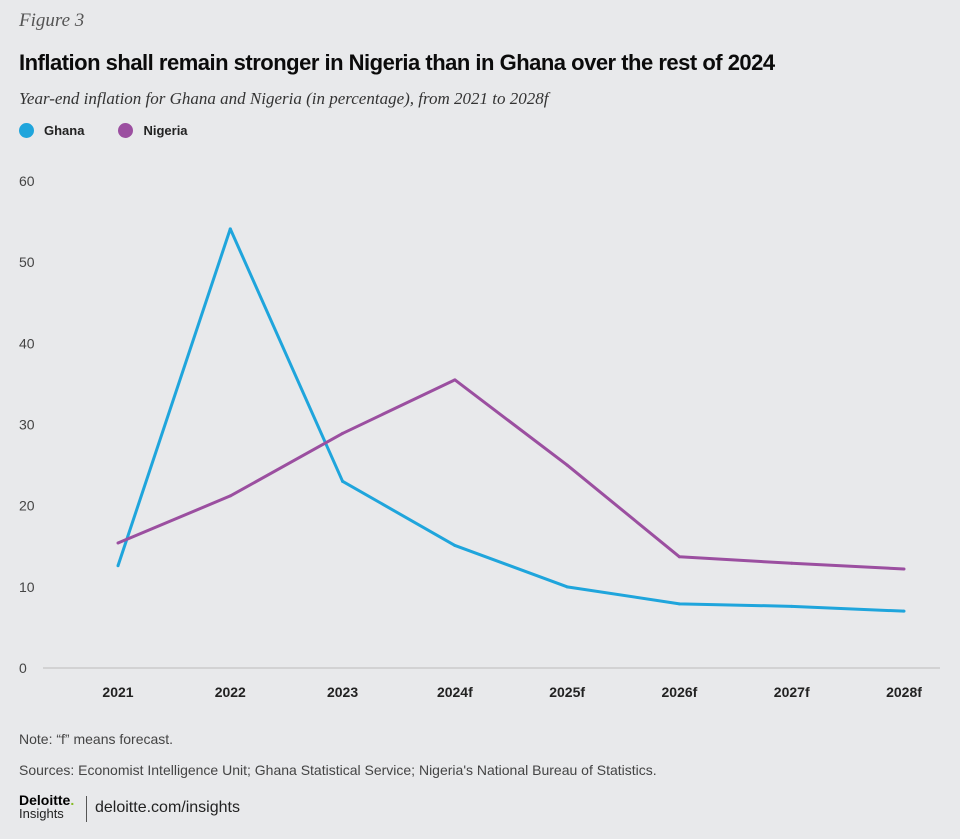  What do you see at coordinates (230, 692) in the screenshot?
I see `x-tick-label: 2022` at bounding box center [230, 692].